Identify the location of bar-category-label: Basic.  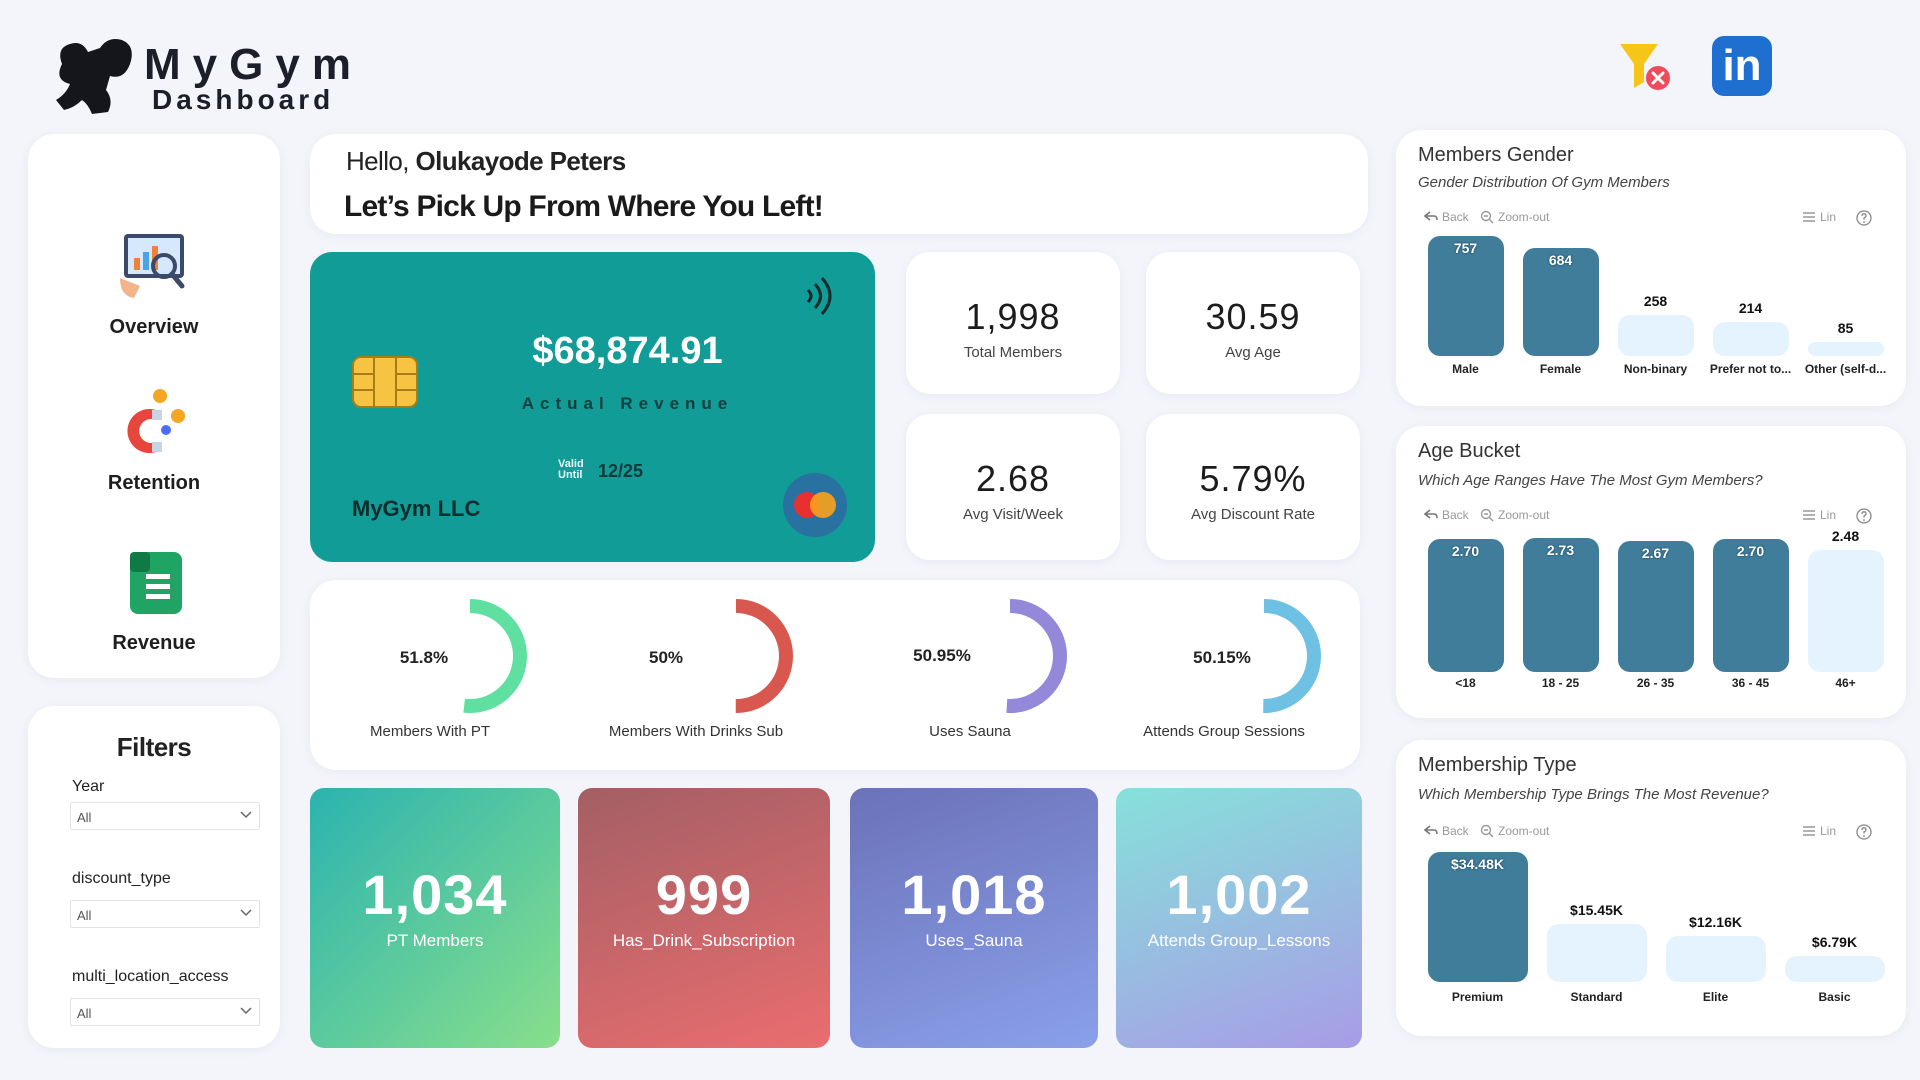
(1834, 997).